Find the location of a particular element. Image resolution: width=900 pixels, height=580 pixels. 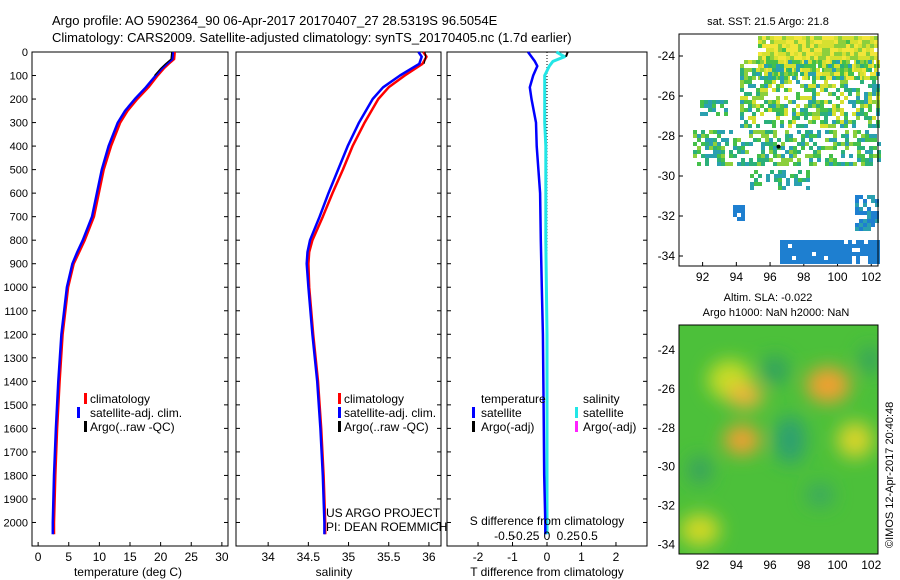

temperature-argo-difference is located at coordinates (567, 54).